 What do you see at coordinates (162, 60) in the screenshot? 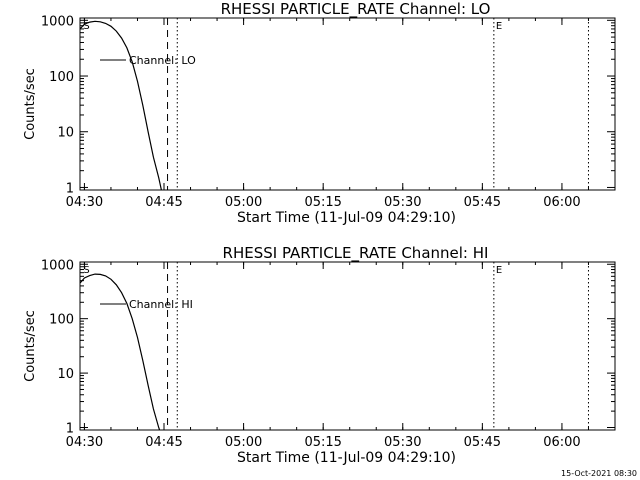
I see `legend-label: Channel: LO` at bounding box center [162, 60].